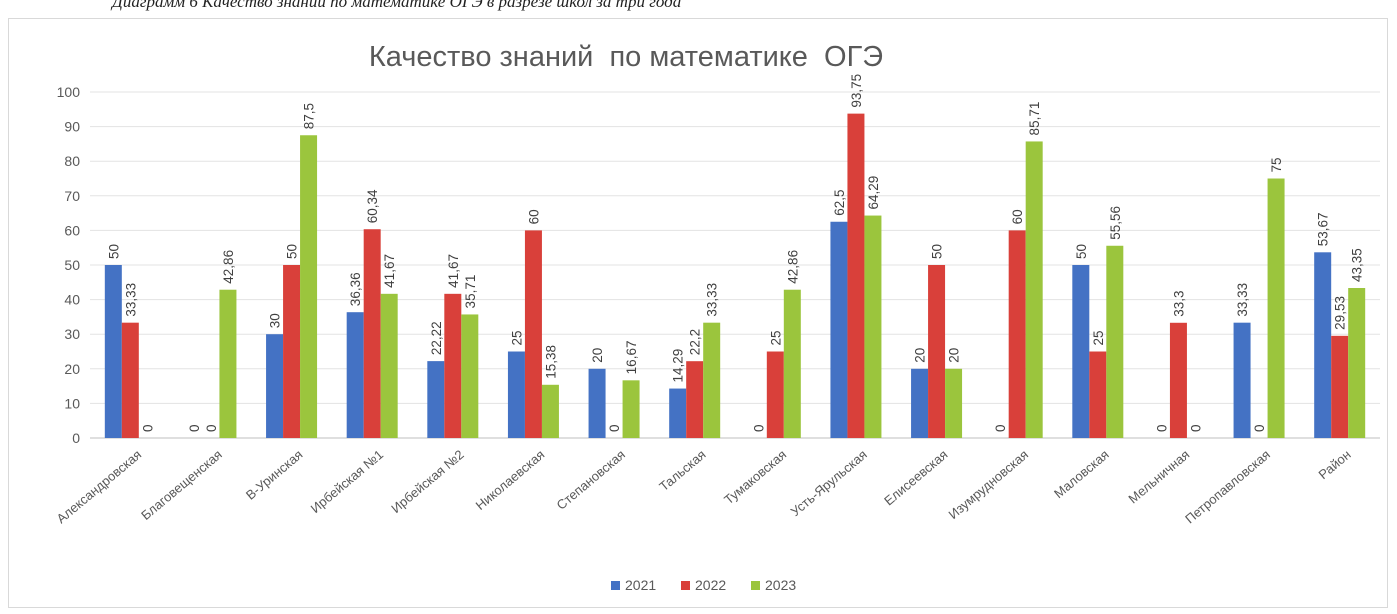 This screenshot has width=1397, height=614. What do you see at coordinates (989, 484) in the screenshot?
I see `x-tick-label: Изумрудновская` at bounding box center [989, 484].